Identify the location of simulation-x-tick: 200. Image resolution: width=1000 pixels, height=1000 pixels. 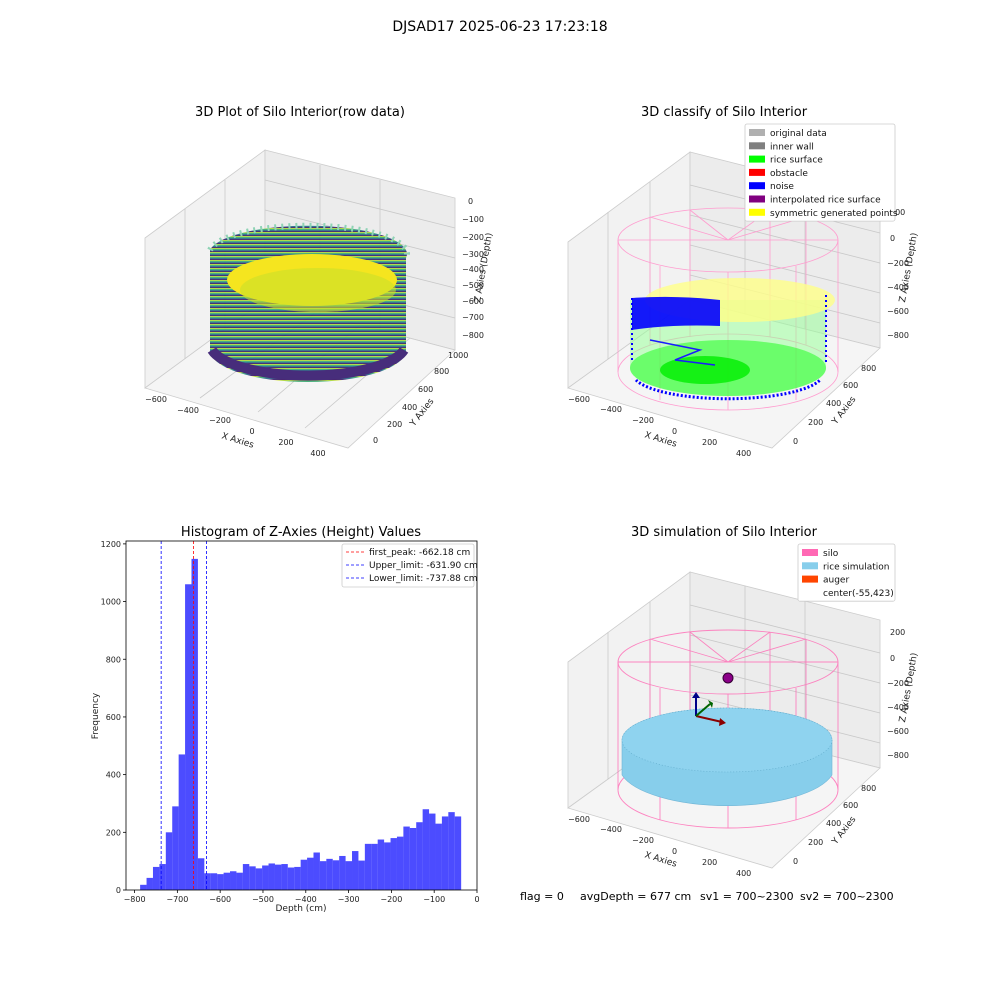
(709, 862).